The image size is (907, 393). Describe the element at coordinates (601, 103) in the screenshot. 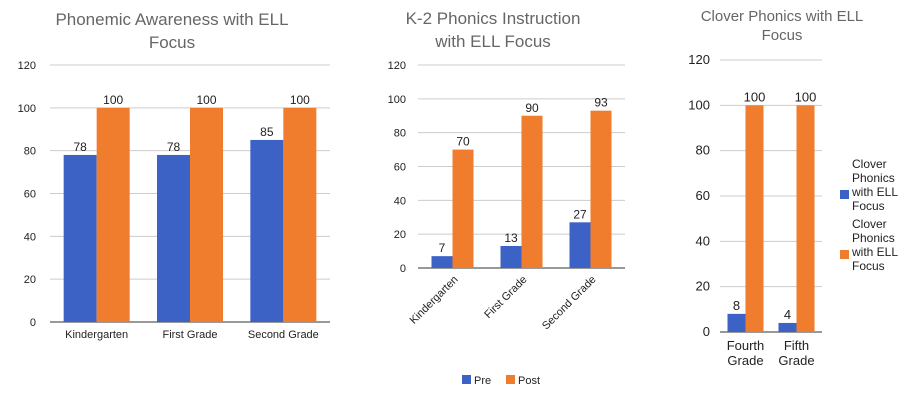

I see `post-value-label: 93` at that location.